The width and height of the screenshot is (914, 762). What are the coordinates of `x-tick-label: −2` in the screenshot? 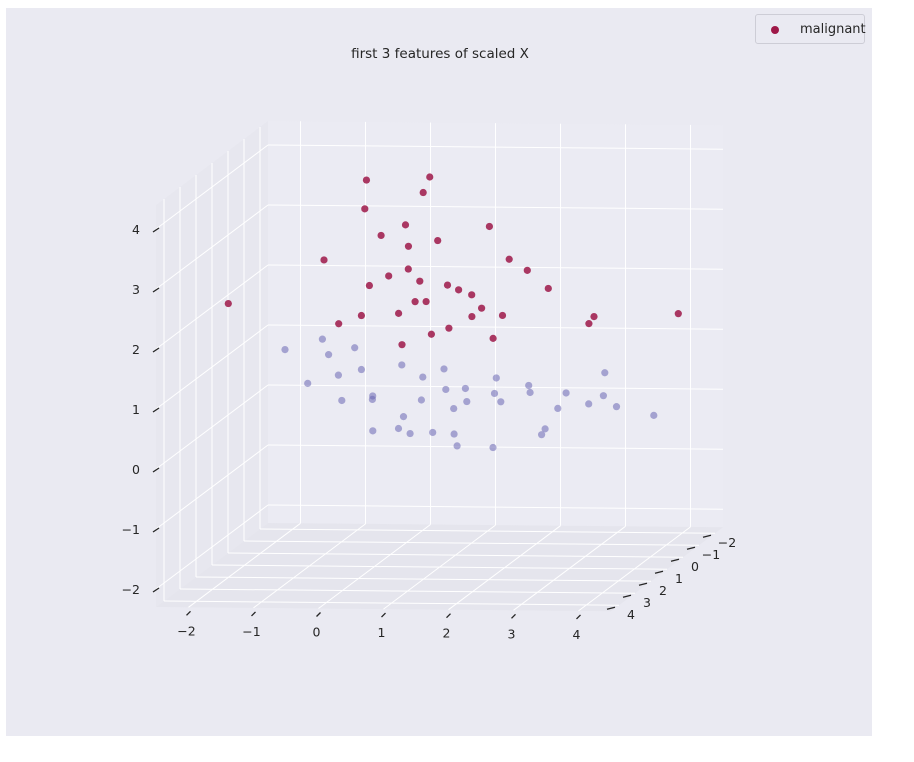 It's located at (186, 630).